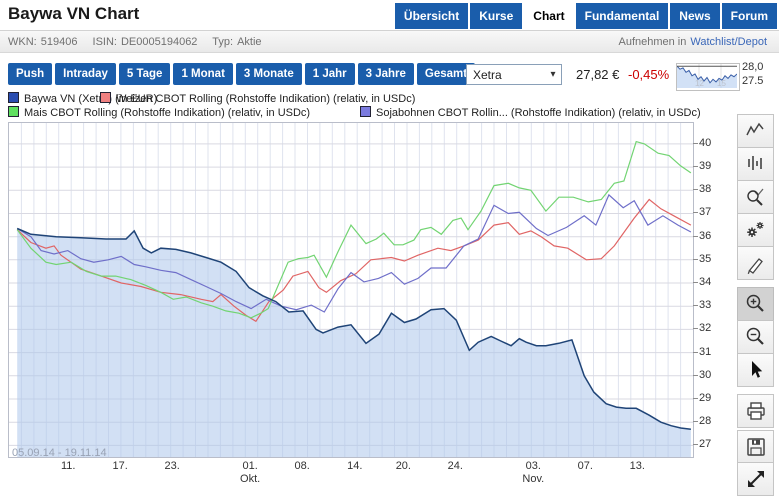 The height and width of the screenshot is (496, 779). I want to click on range-button-3-jahre: 3 Jahre, so click(385, 74).